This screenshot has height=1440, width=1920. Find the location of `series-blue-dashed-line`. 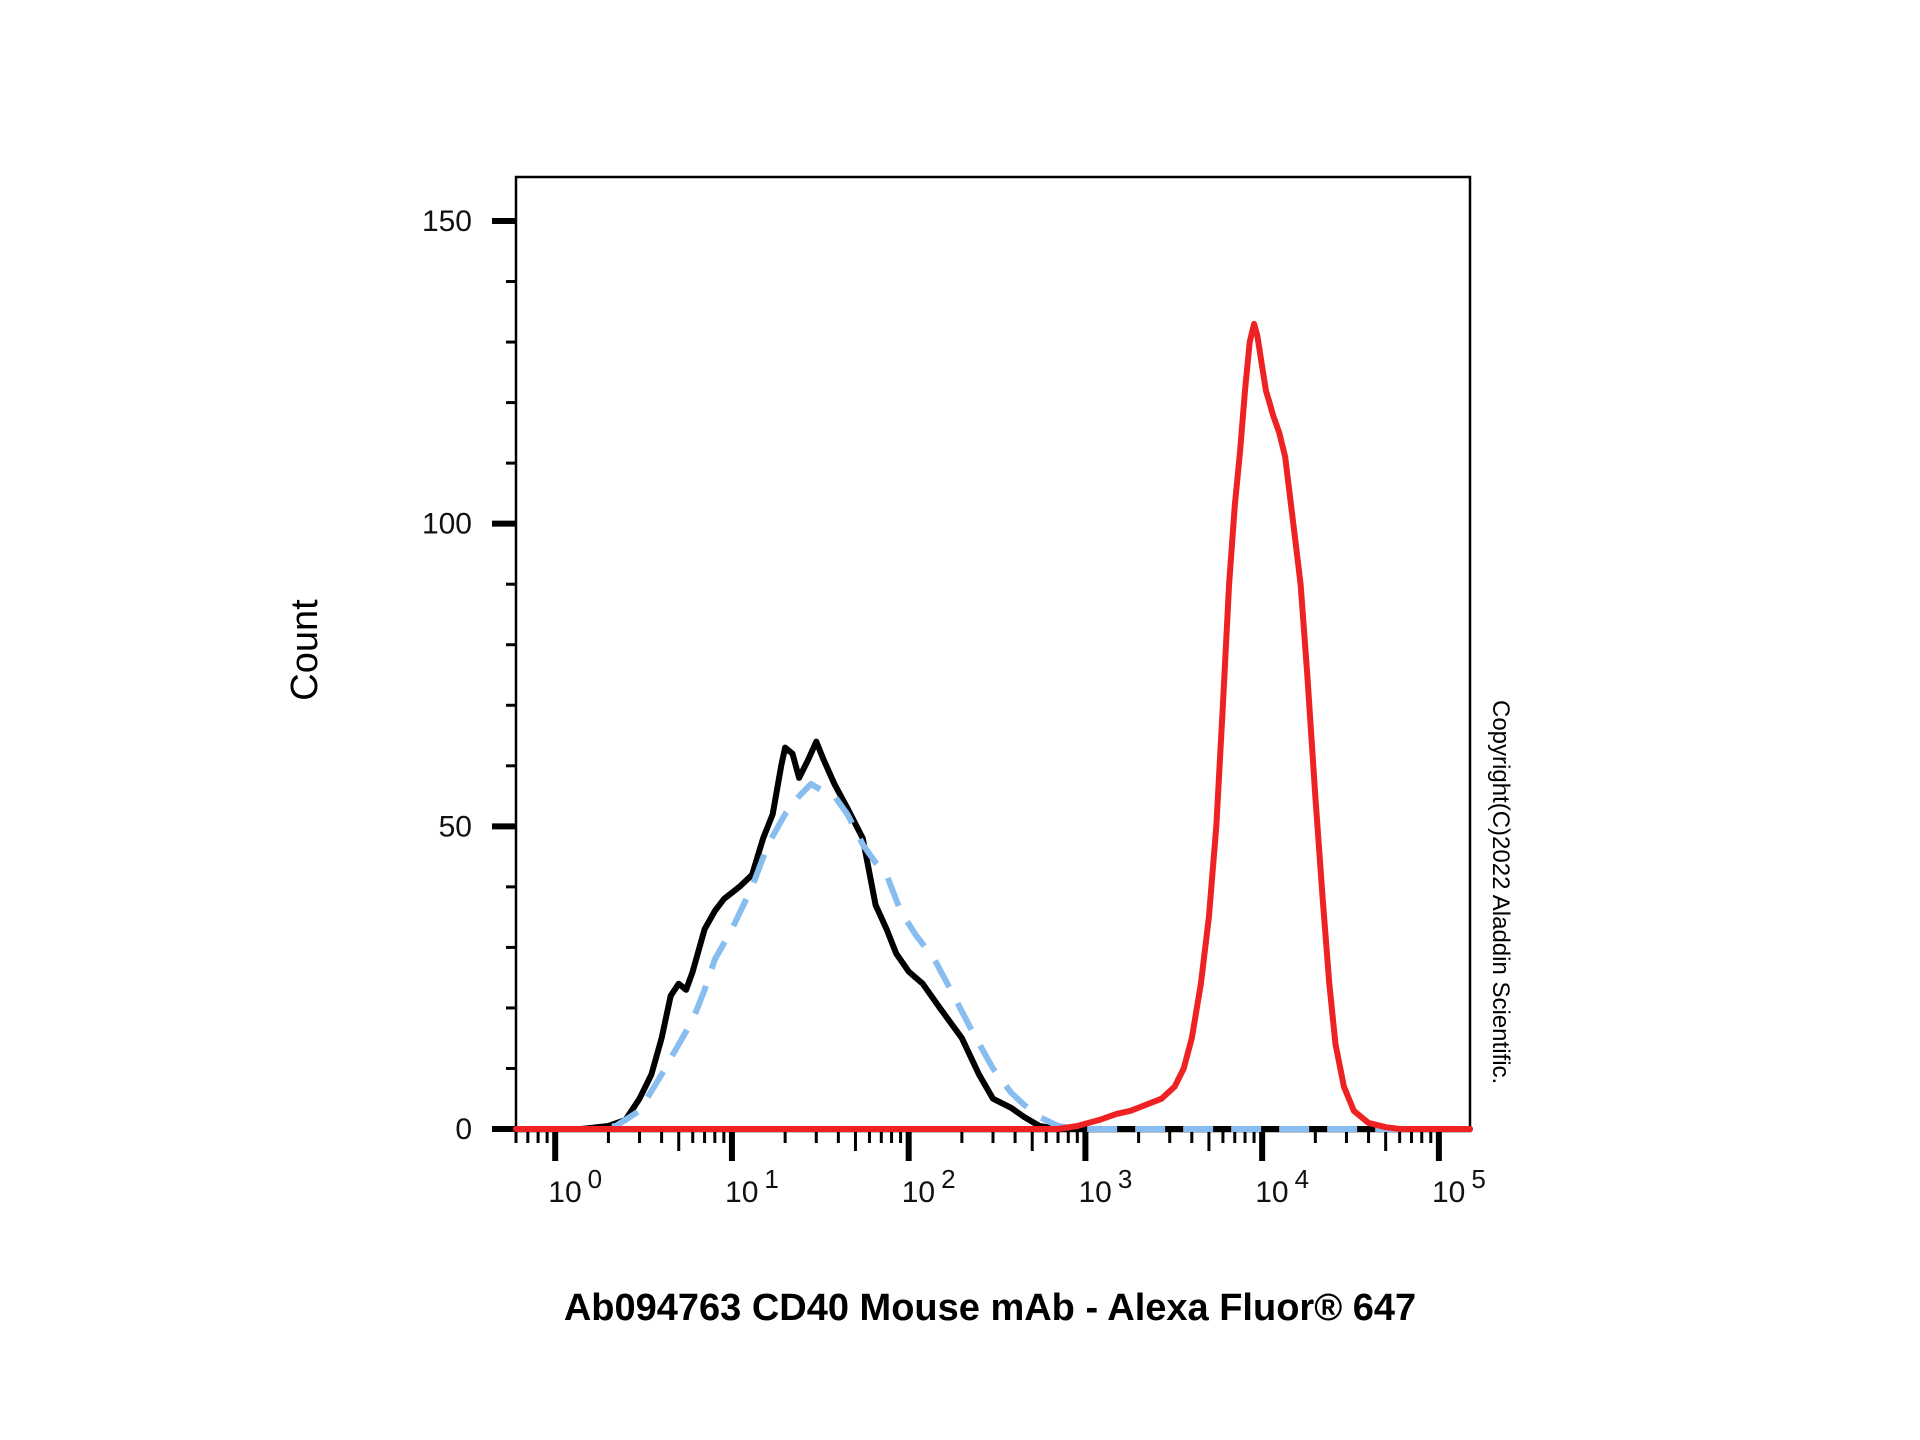

series-blue-dashed-line is located at coordinates (993, 956).